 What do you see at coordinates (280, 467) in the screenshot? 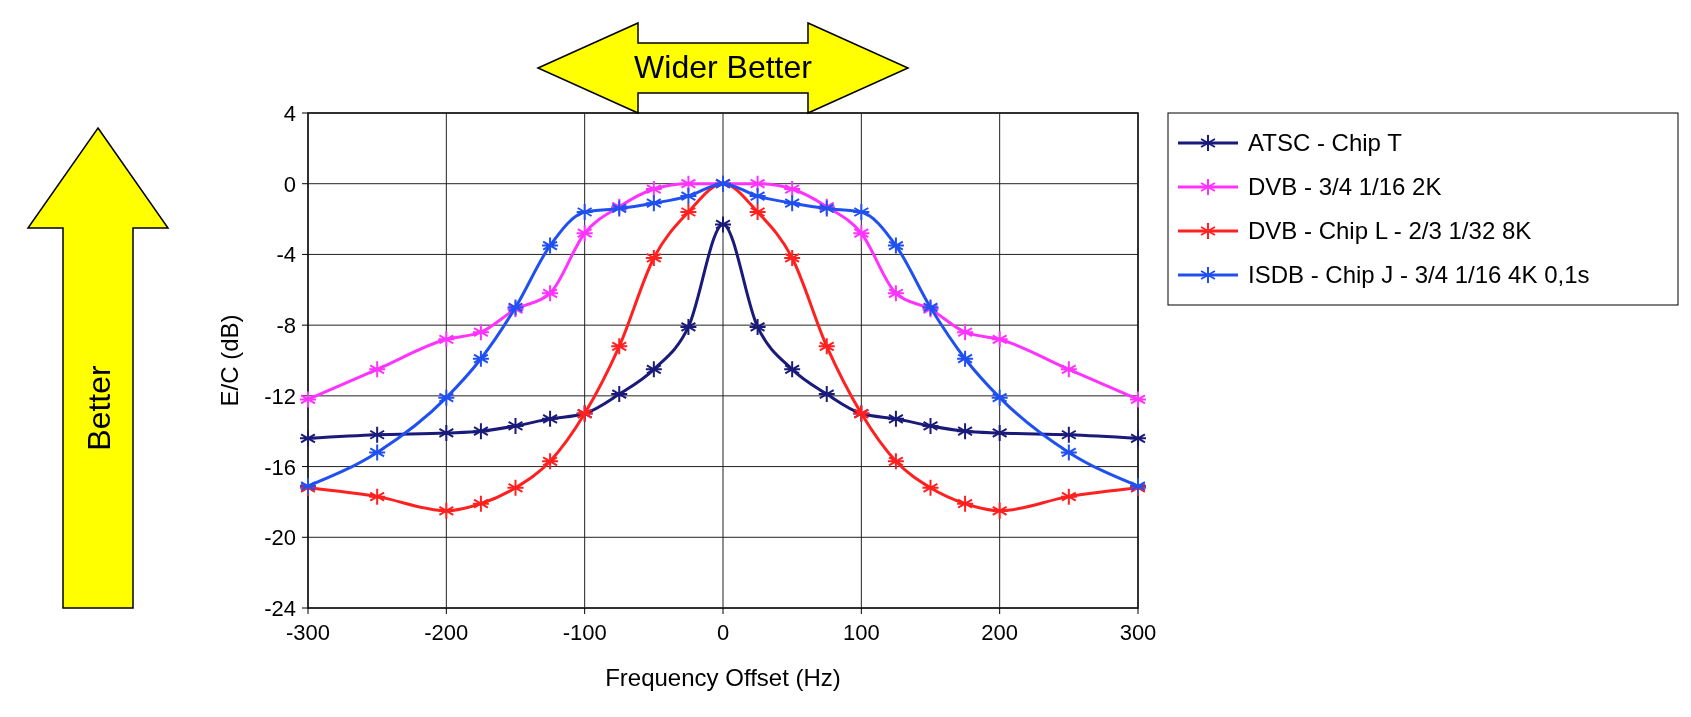
I see `y-tick-label: -16` at bounding box center [280, 467].